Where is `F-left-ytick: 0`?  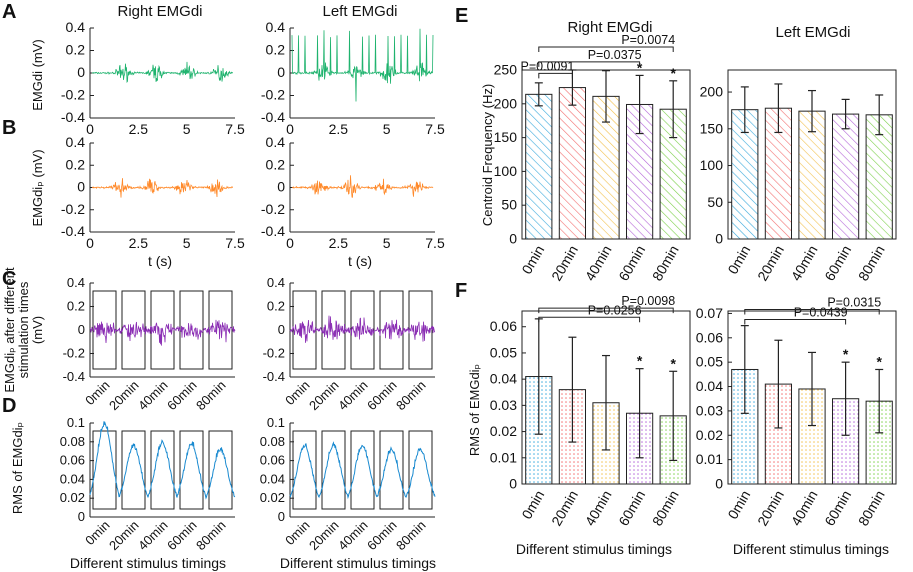 F-left-ytick: 0 is located at coordinates (719, 484).